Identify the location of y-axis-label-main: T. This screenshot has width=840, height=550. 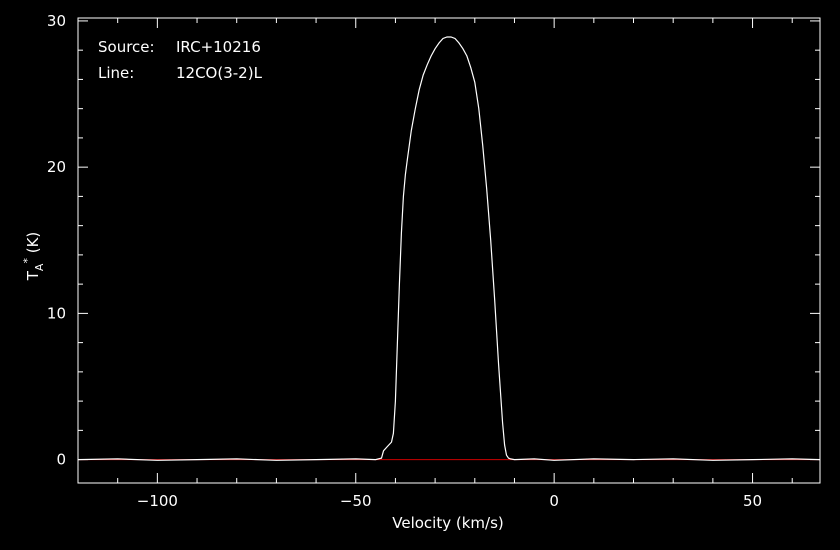
(33, 275).